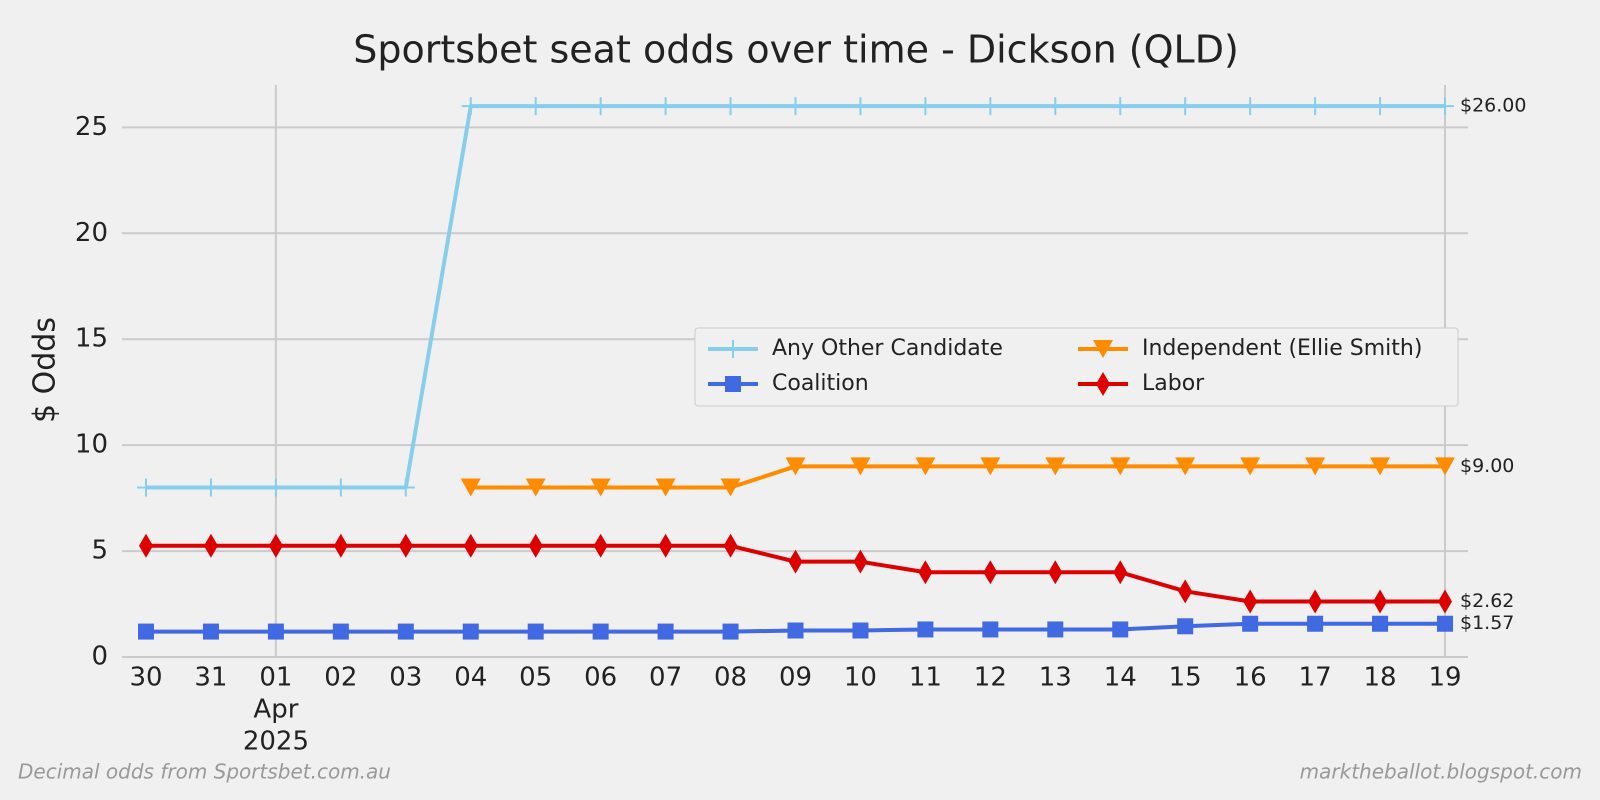  I want to click on y-tick-label: 5, so click(99, 551).